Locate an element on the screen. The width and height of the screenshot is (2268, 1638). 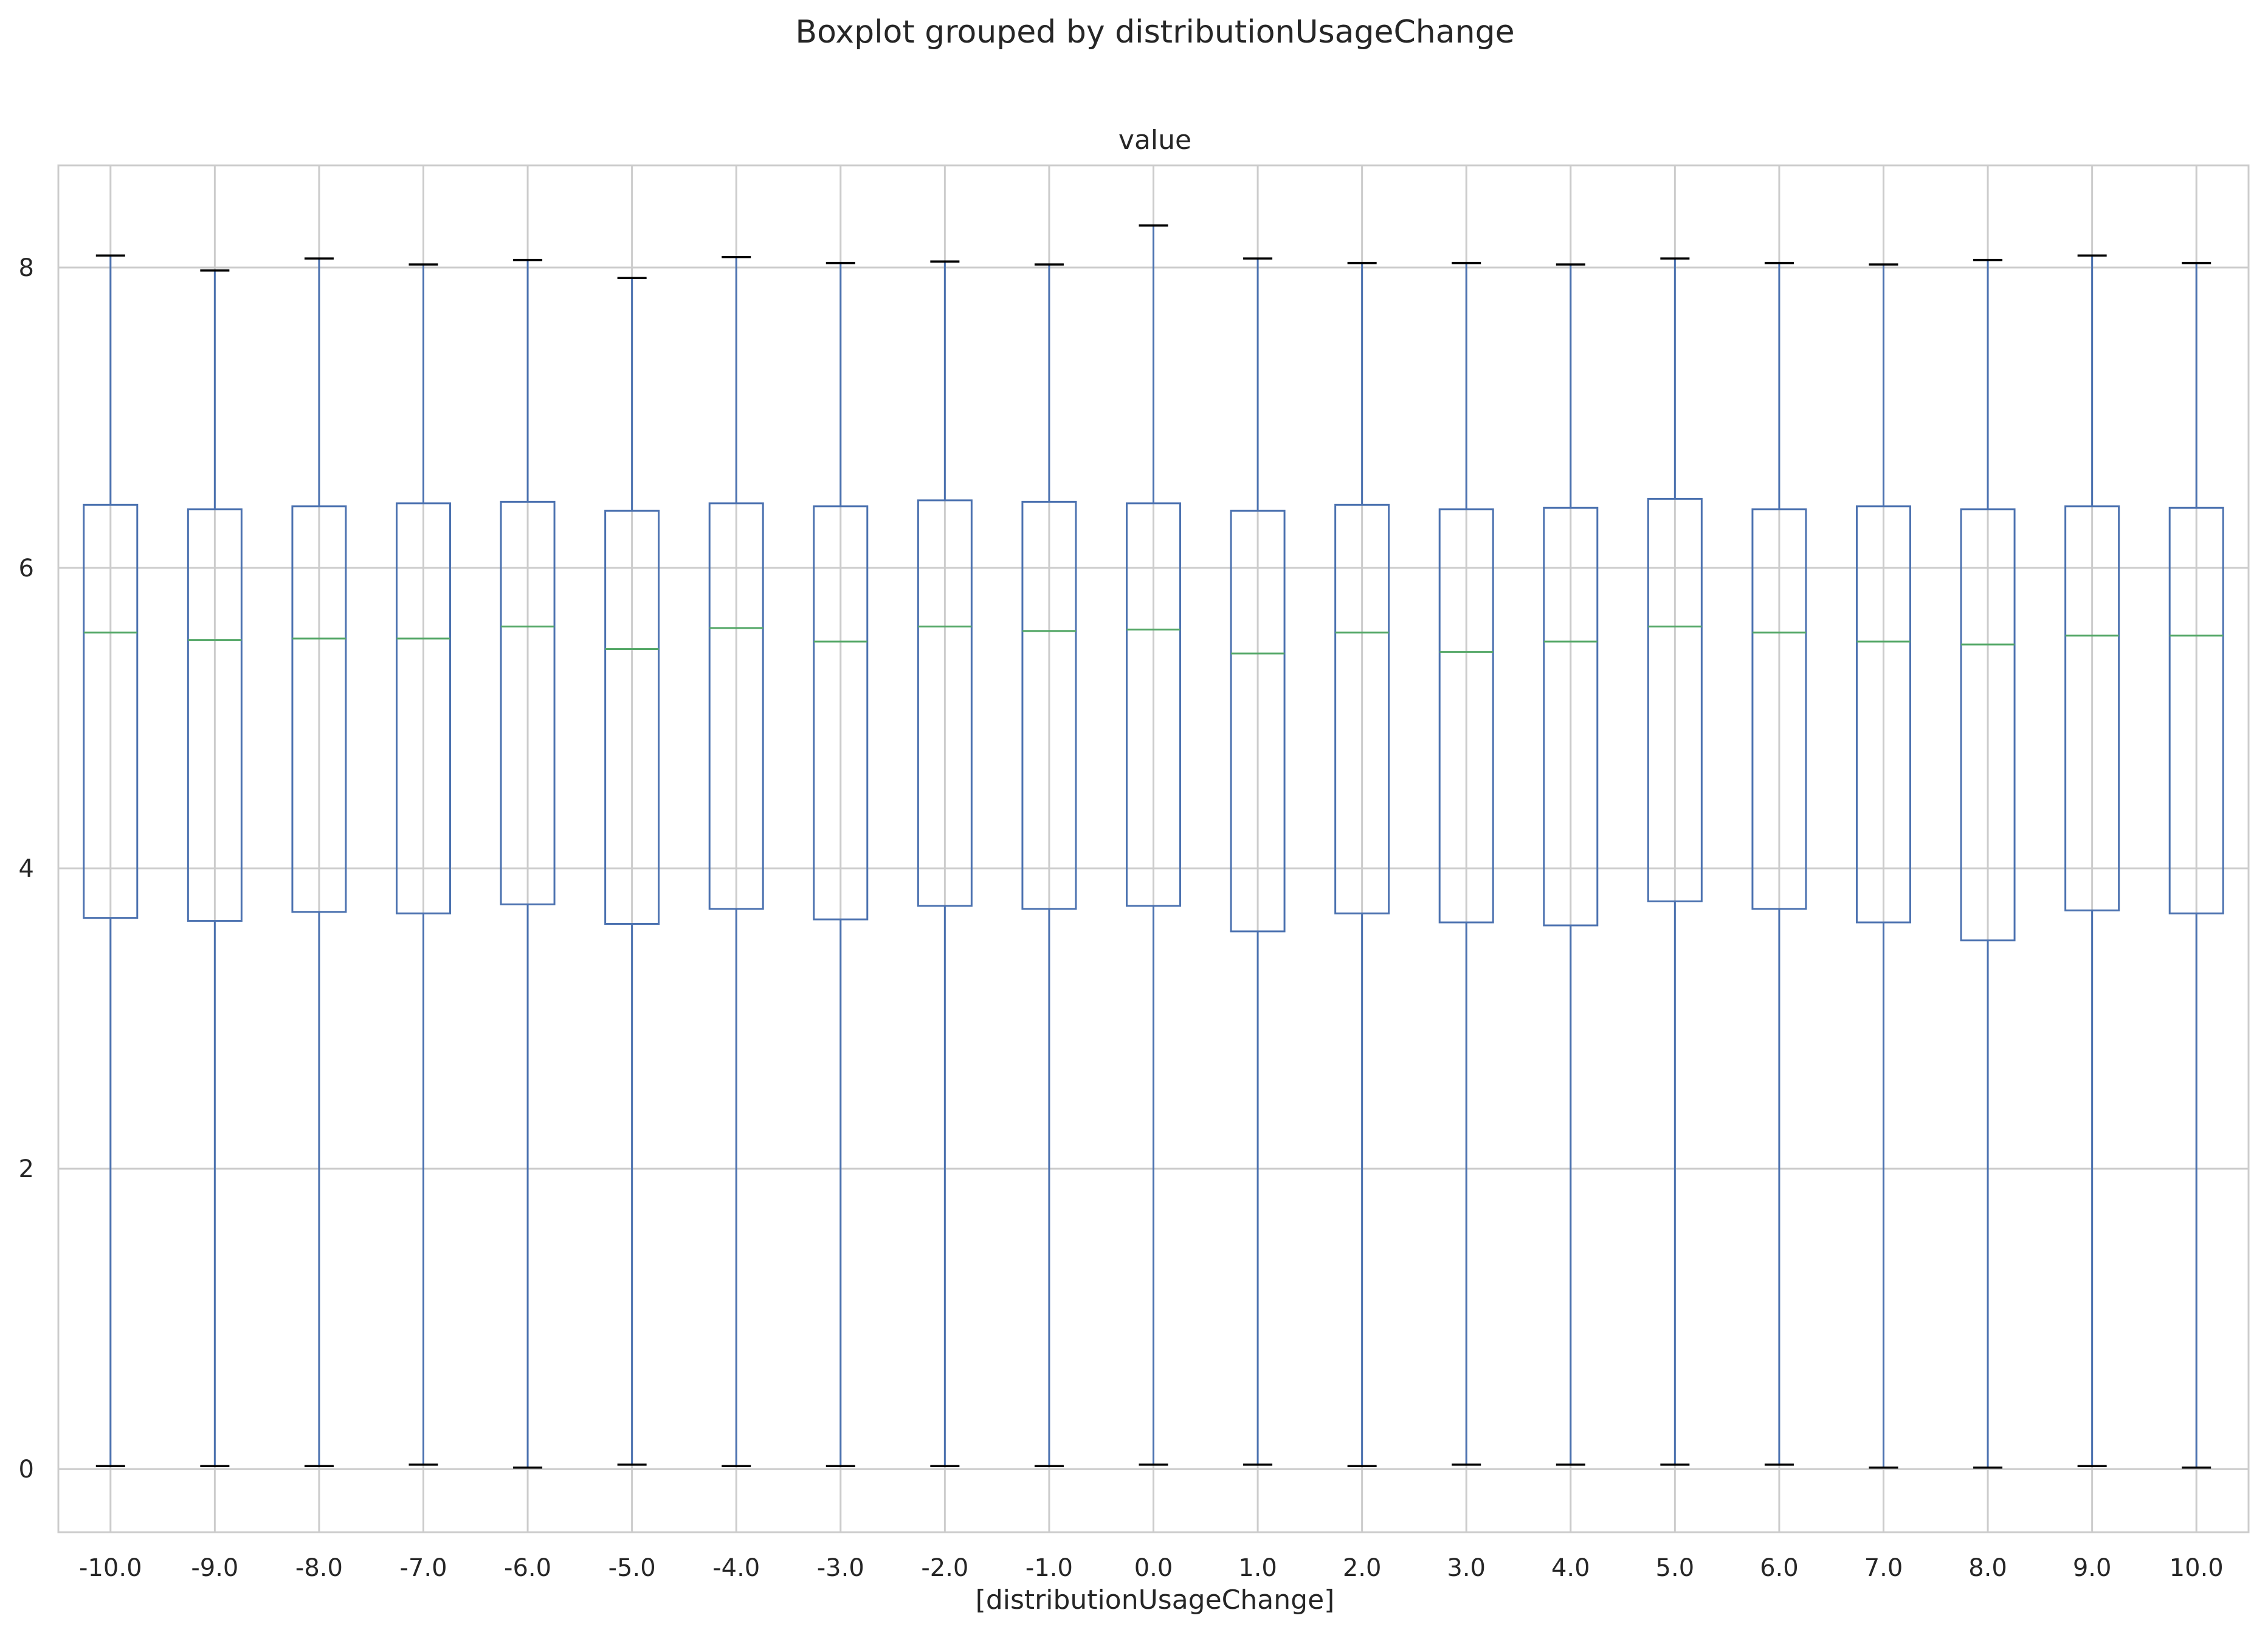
y-axis-ticks: 0 2 4 6 8 is located at coordinates (26, 869).